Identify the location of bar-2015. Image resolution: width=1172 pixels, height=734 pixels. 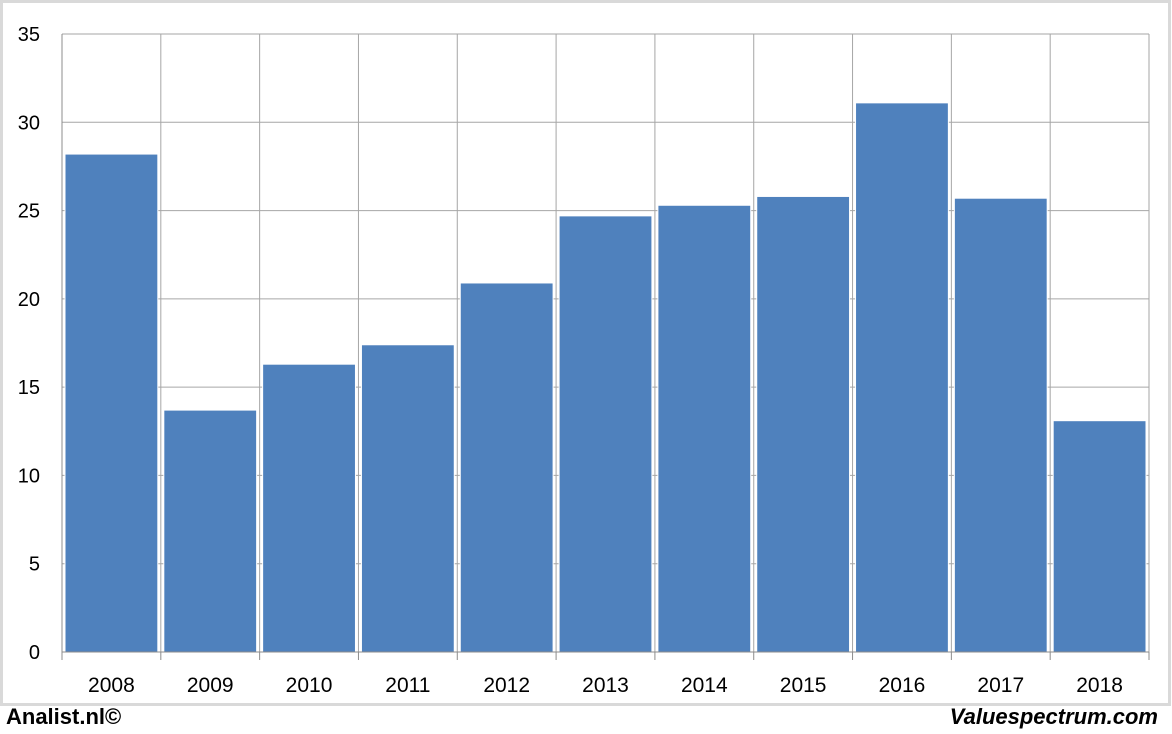
(803, 424).